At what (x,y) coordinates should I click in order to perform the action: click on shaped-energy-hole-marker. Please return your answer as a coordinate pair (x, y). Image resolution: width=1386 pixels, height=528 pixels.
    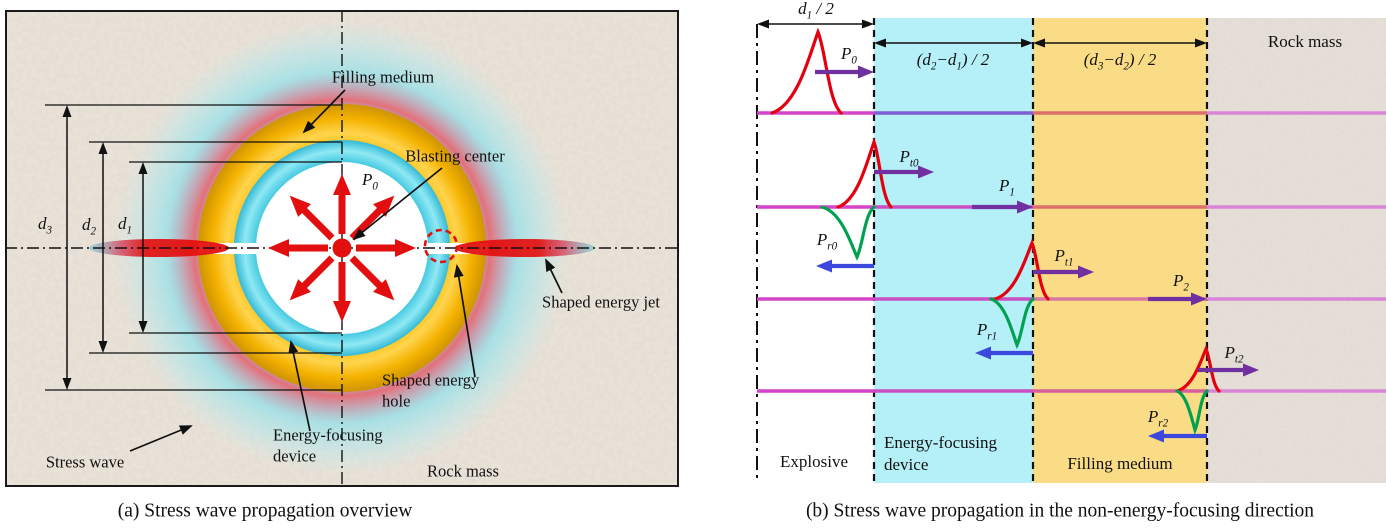
    Looking at the image, I should click on (441, 246).